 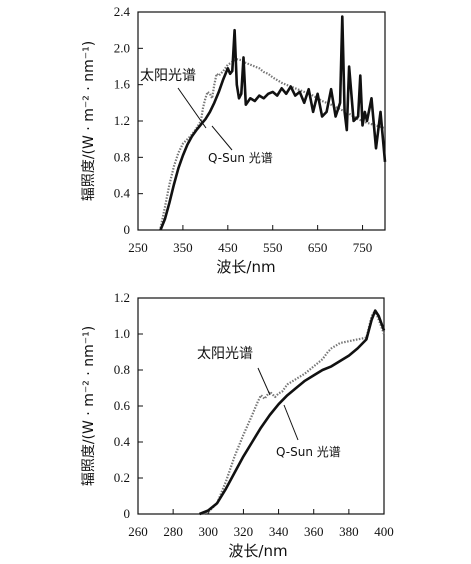 What do you see at coordinates (122, 11) in the screenshot?
I see `y-tick-label: 2.4` at bounding box center [122, 11].